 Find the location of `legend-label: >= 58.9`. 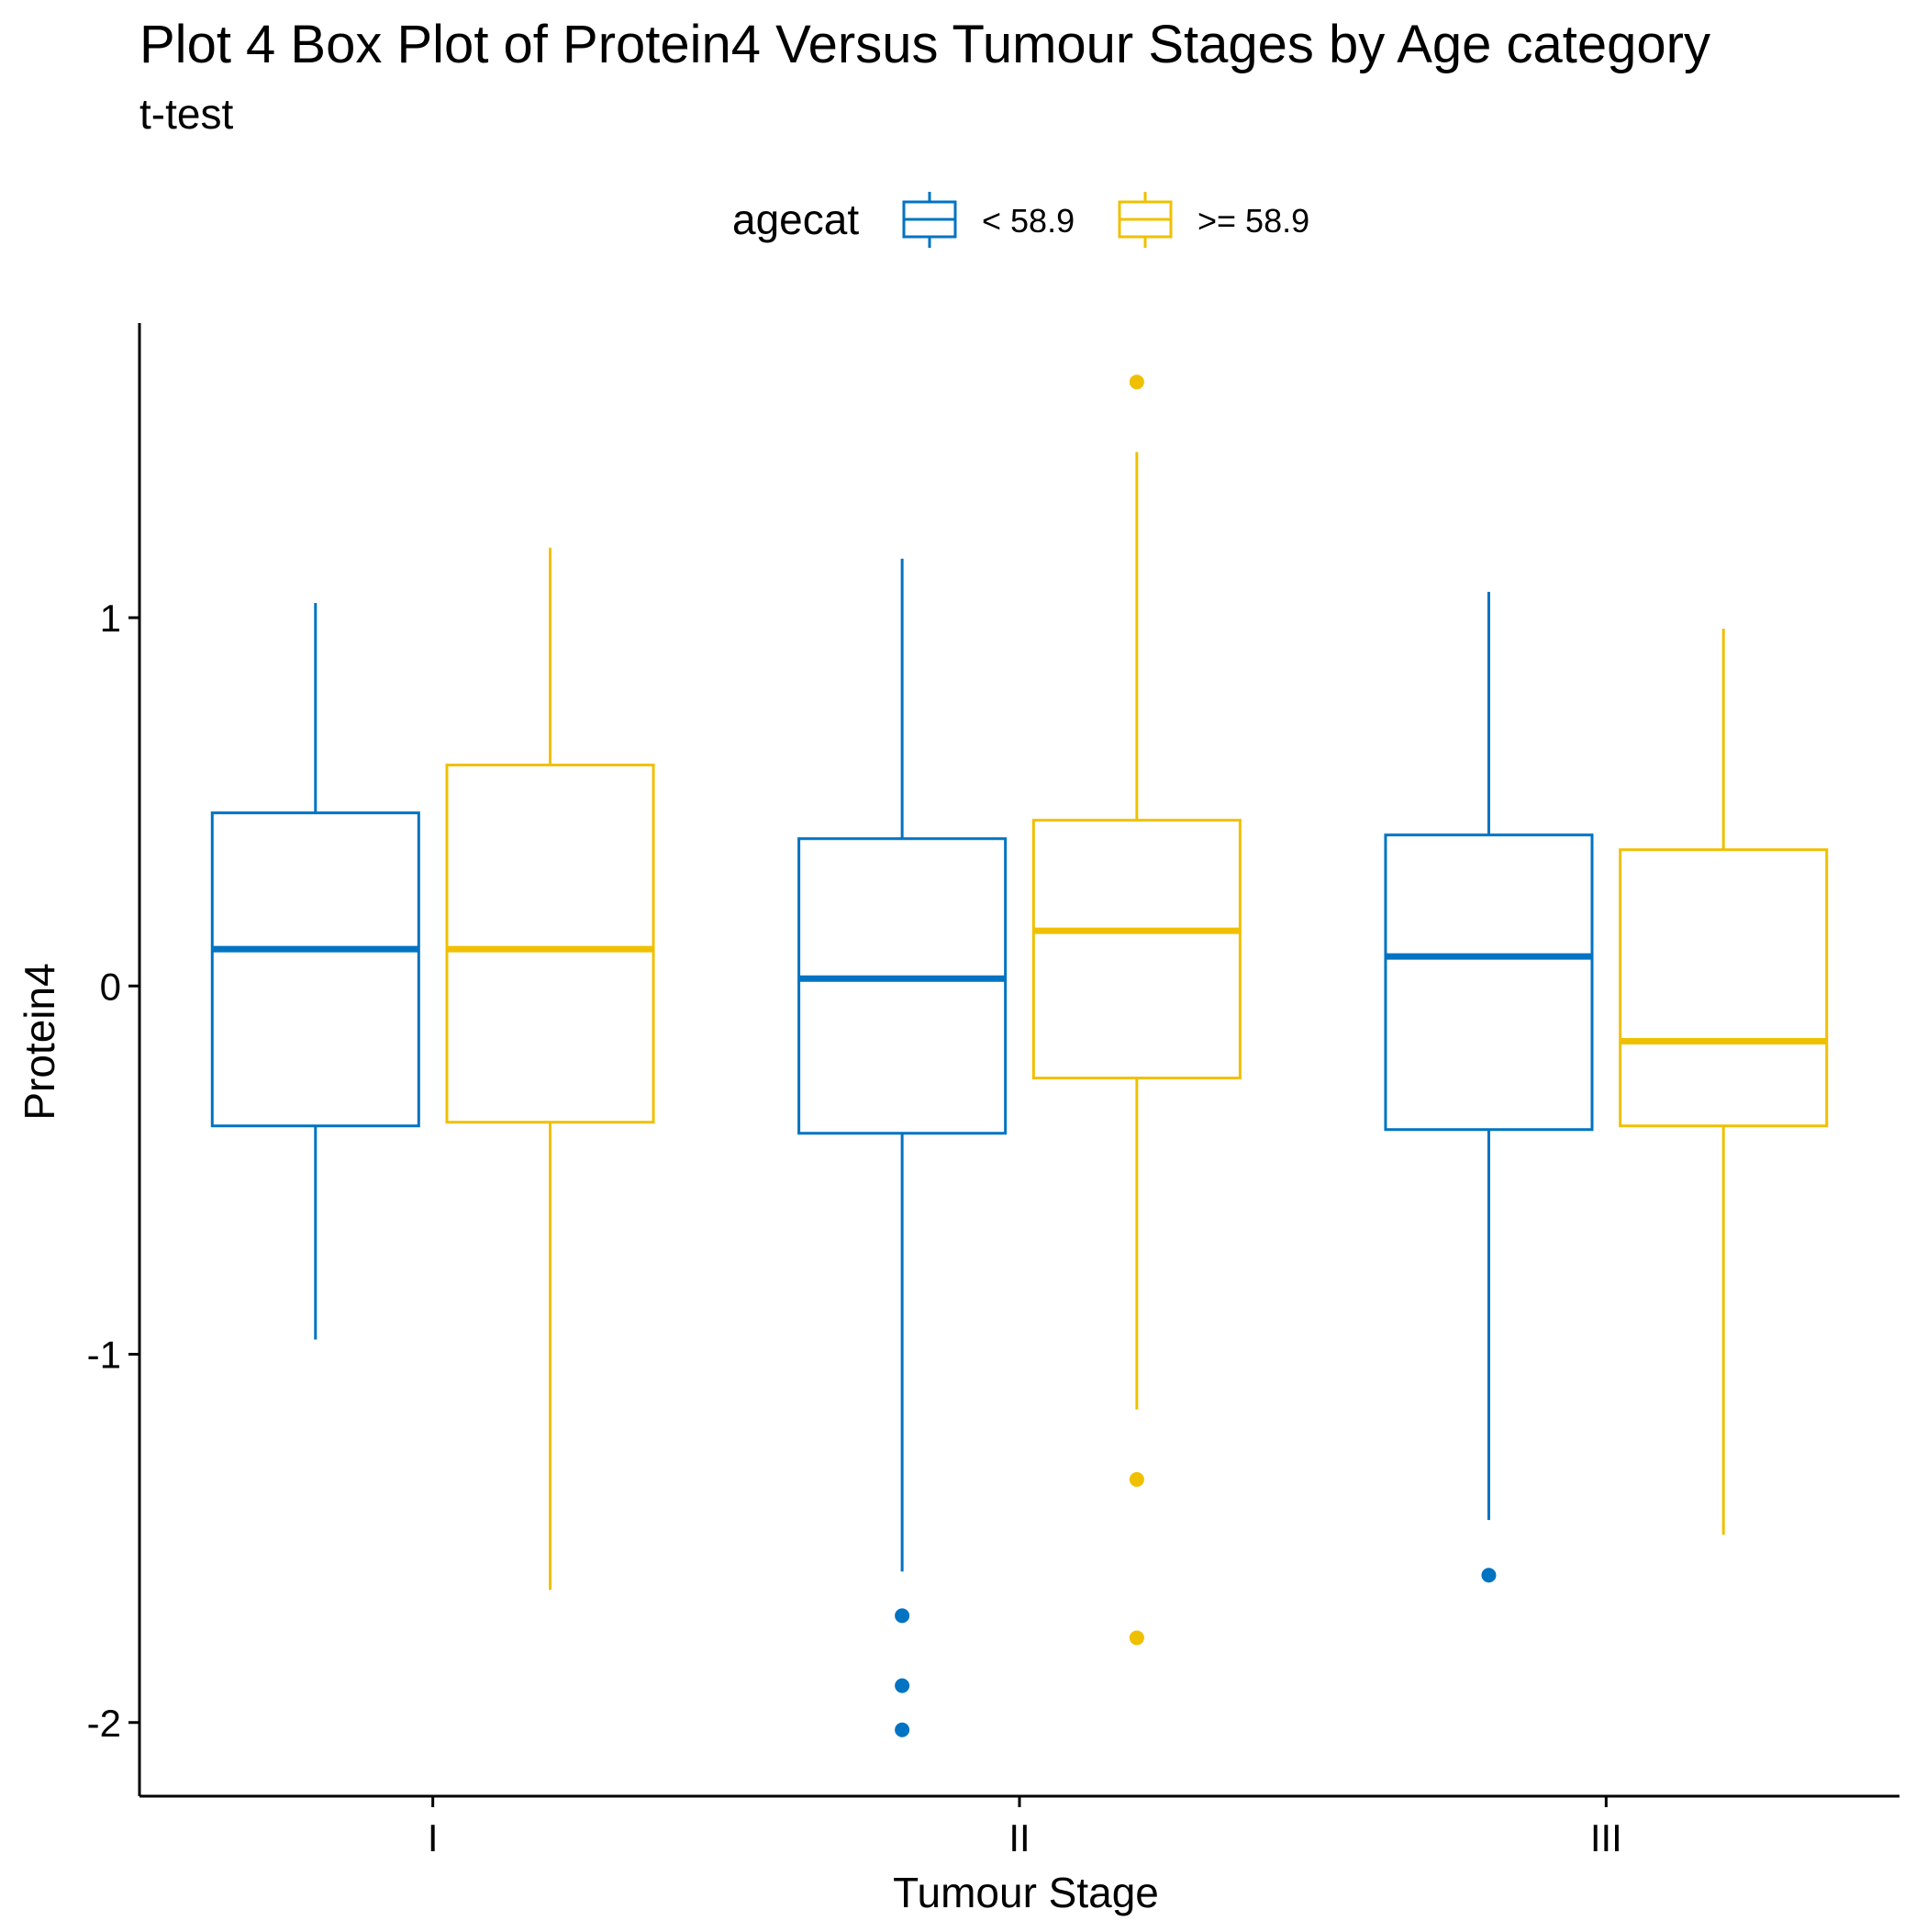

legend-label: >= 58.9 is located at coordinates (1253, 221).